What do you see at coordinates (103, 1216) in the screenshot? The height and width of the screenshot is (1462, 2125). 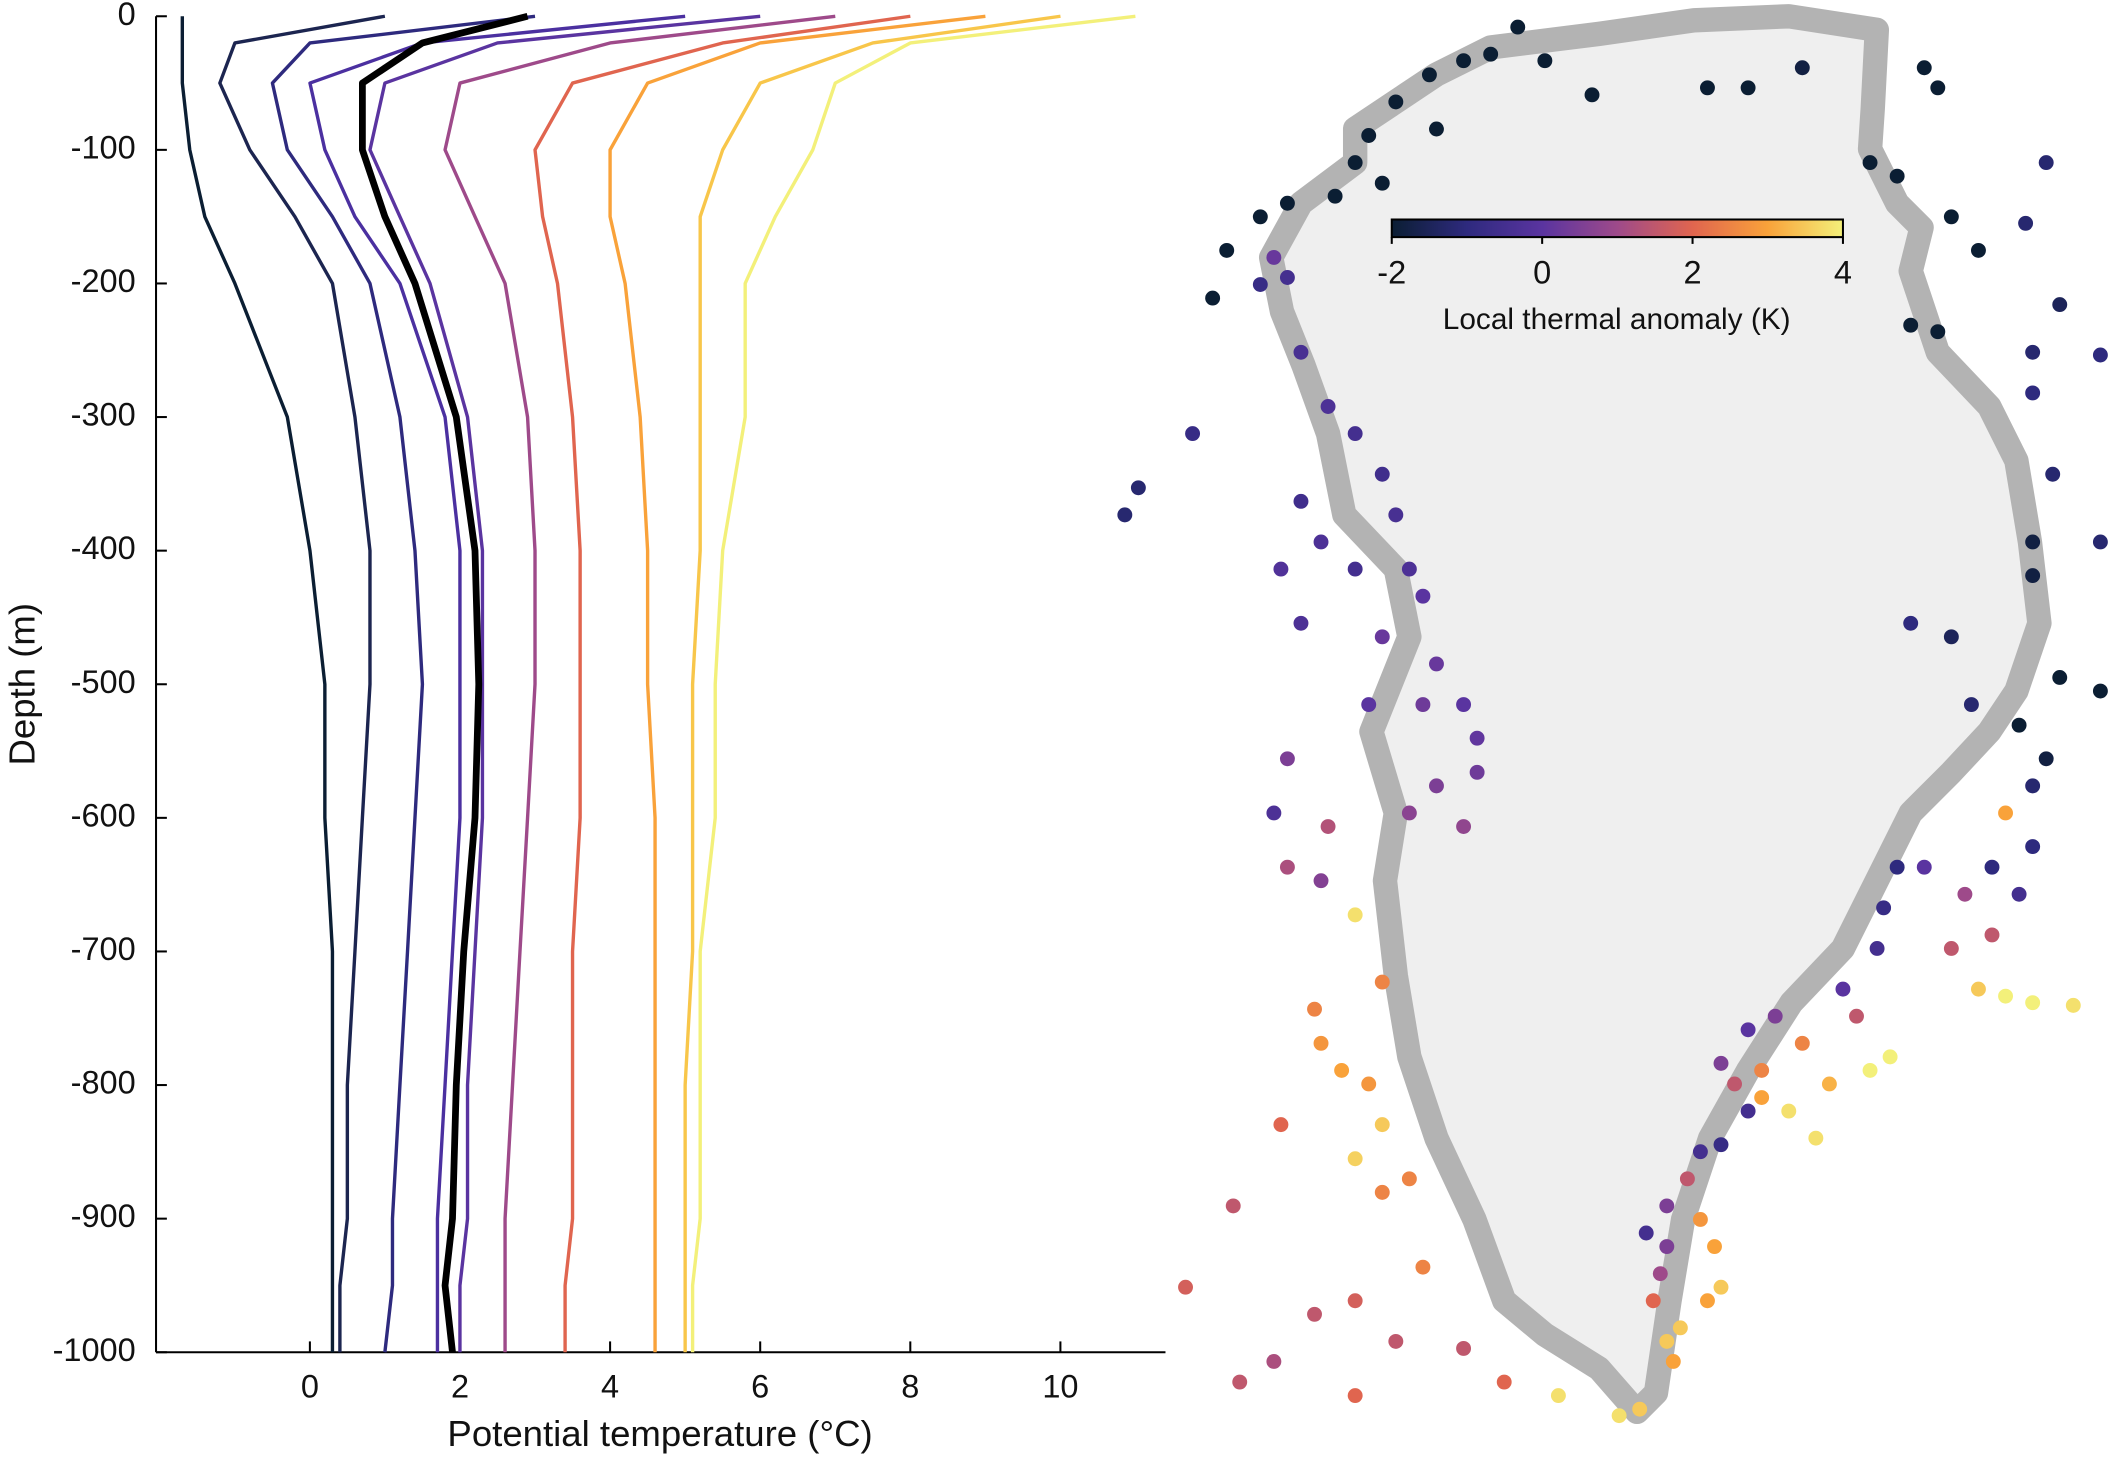 I see `y-tick-label: -900` at bounding box center [103, 1216].